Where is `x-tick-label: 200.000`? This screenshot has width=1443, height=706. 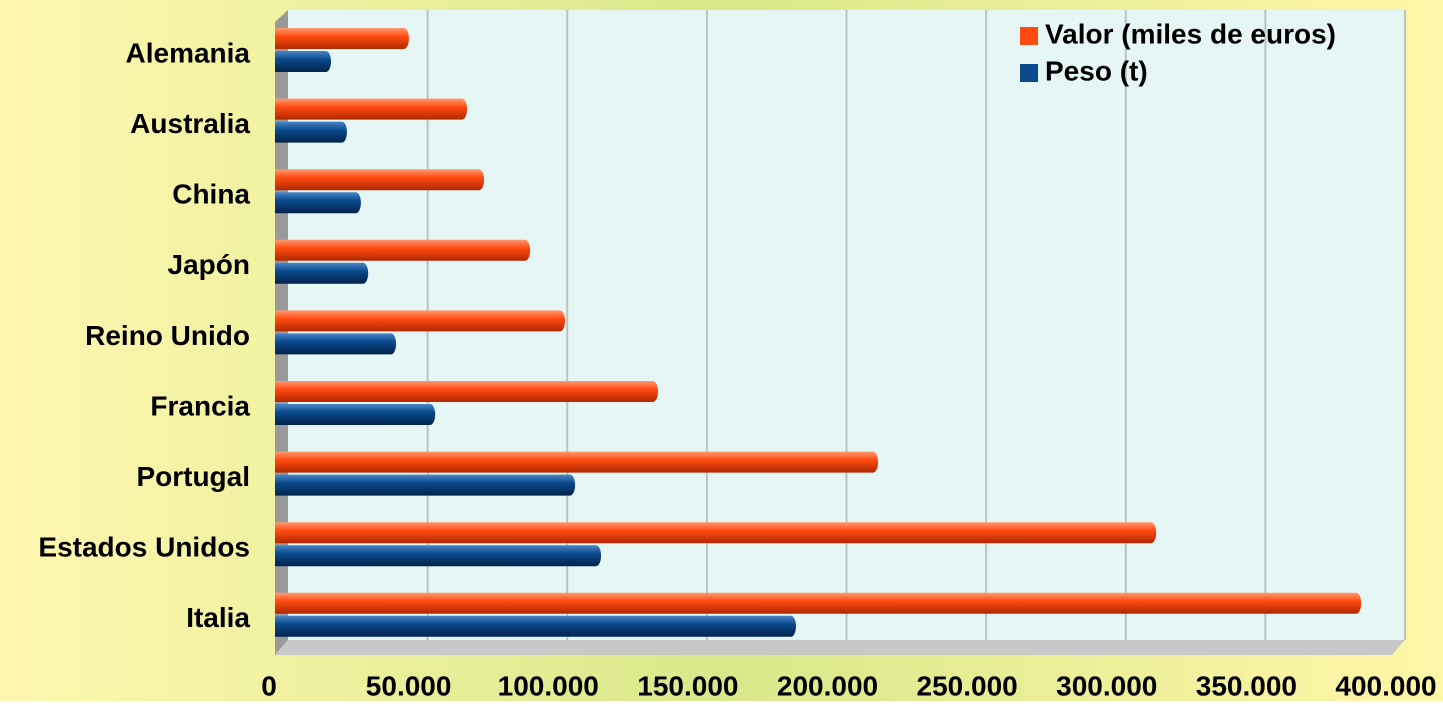
x-tick-label: 200.000 is located at coordinates (827, 685).